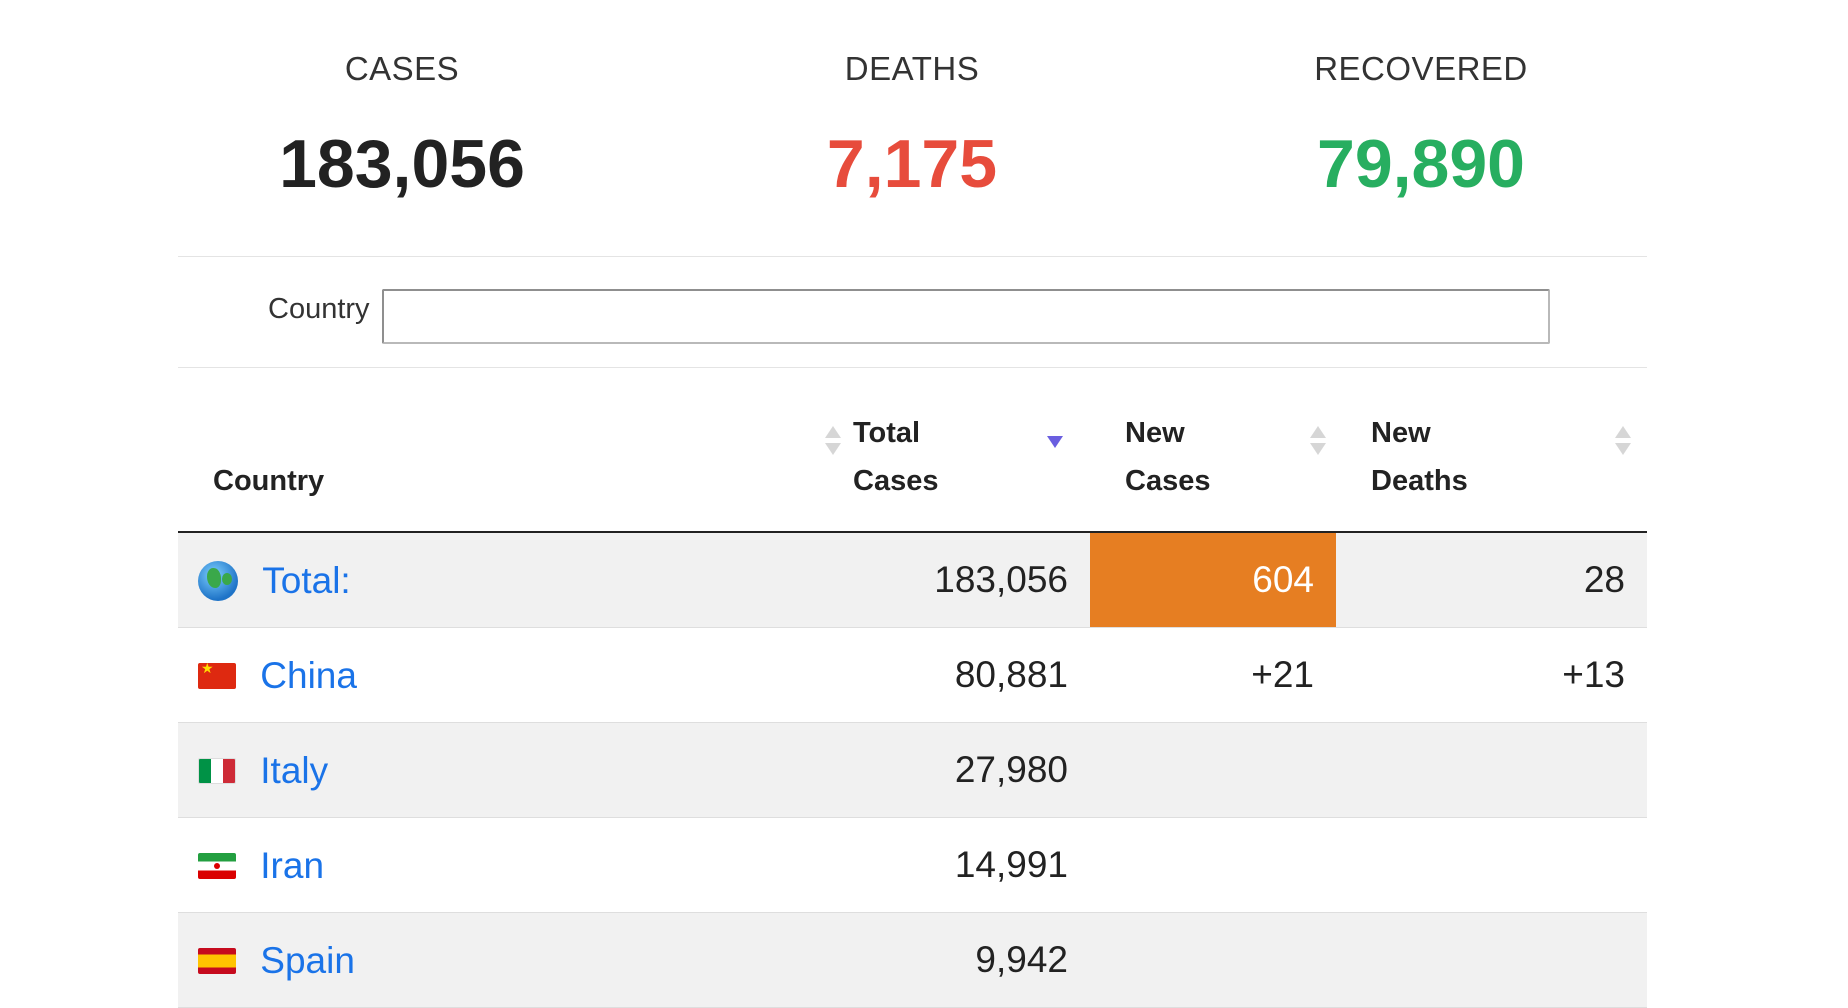 The width and height of the screenshot is (1848, 1008). Describe the element at coordinates (1168, 457) in the screenshot. I see `new-cases-header-label: New Cases` at that location.